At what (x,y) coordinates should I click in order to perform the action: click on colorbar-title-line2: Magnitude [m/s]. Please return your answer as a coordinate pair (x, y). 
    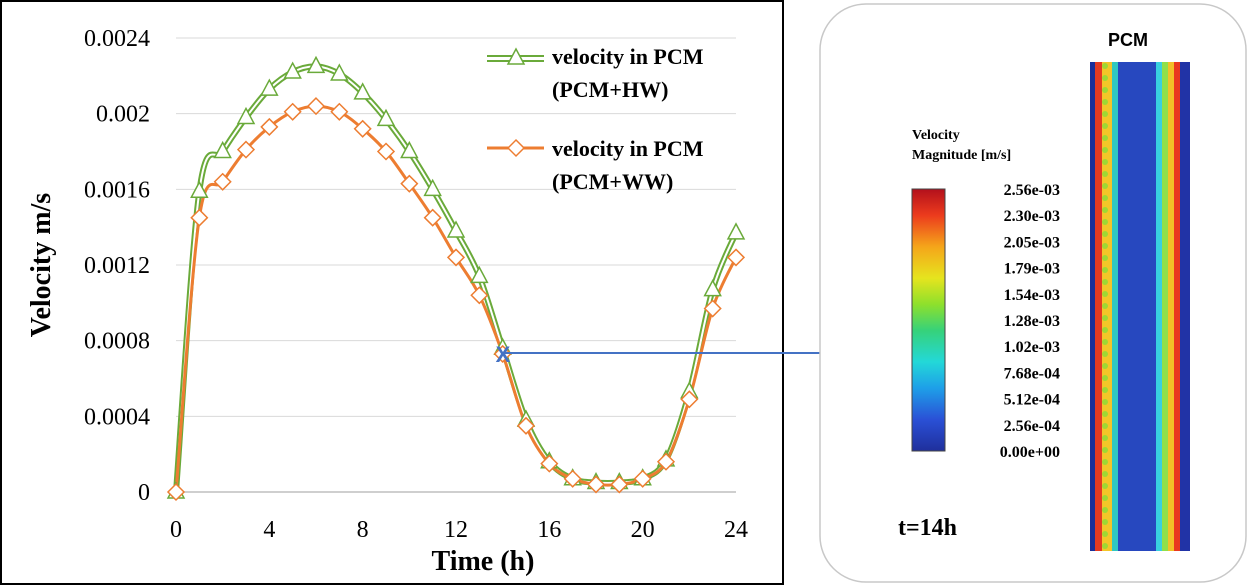
    Looking at the image, I should click on (961, 155).